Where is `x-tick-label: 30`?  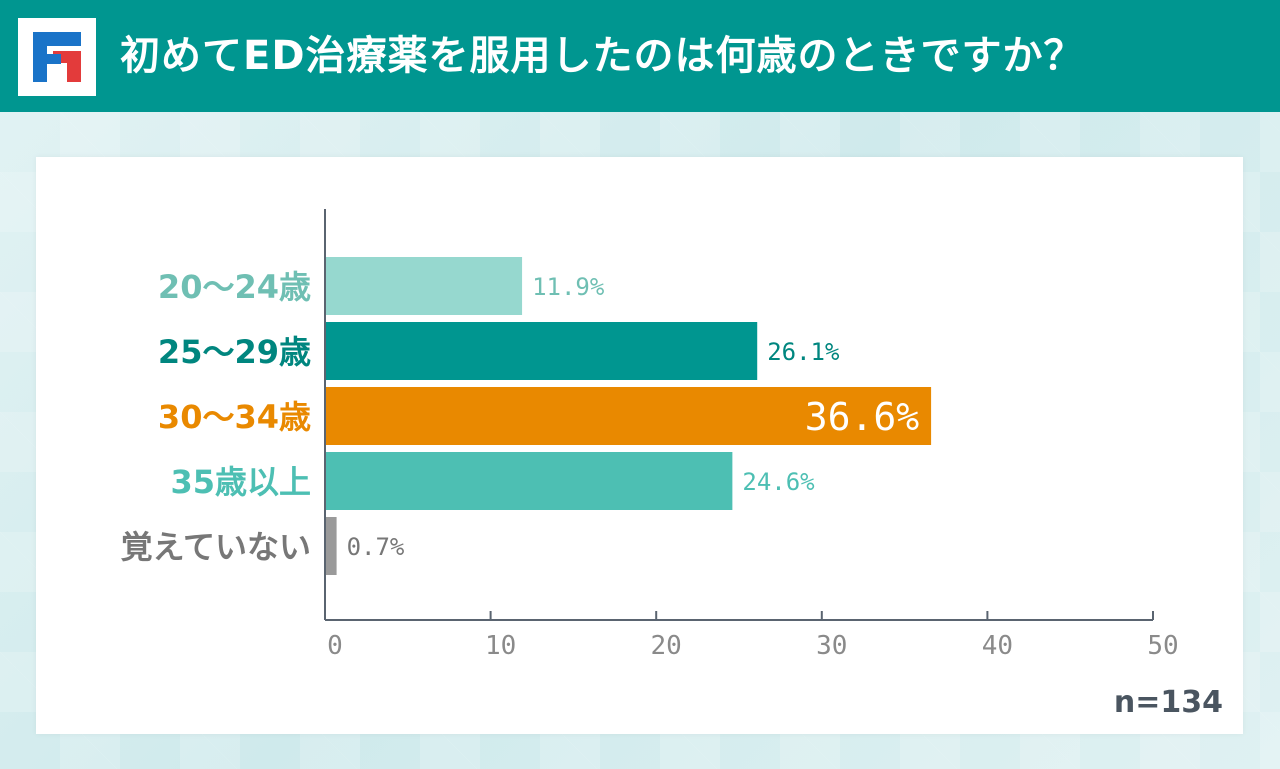 x-tick-label: 30 is located at coordinates (831, 646).